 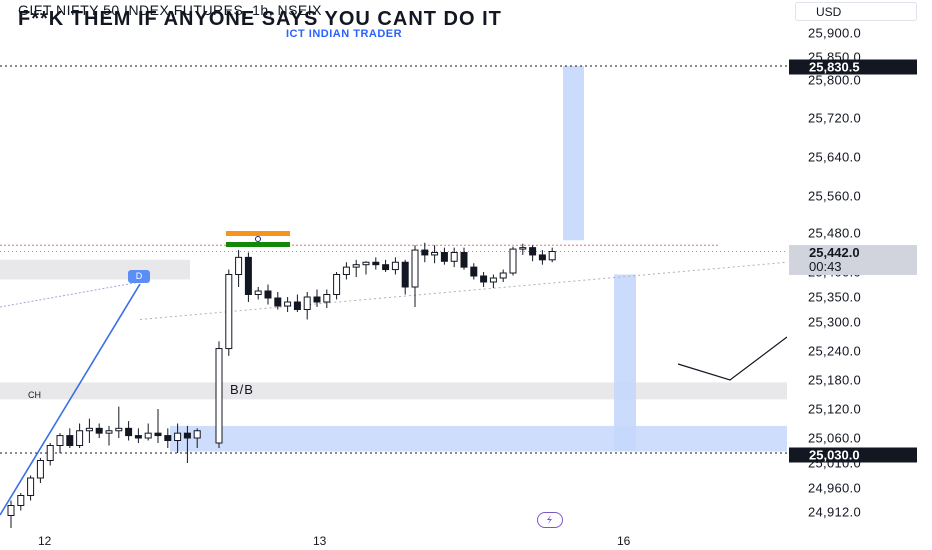 I want to click on replay-icon, so click(x=550, y=520).